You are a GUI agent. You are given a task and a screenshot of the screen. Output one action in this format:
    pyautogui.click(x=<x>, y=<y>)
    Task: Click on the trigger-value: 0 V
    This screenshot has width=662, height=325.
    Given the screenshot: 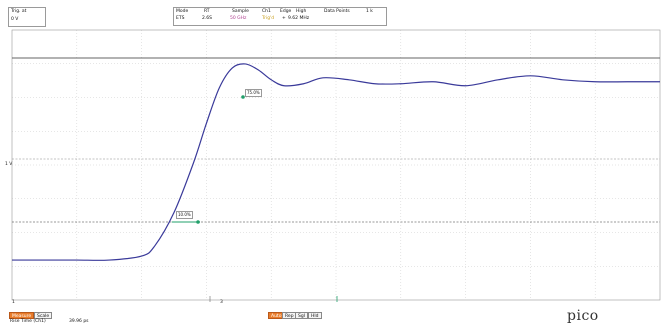 What is the action you would take?
    pyautogui.click(x=15, y=19)
    